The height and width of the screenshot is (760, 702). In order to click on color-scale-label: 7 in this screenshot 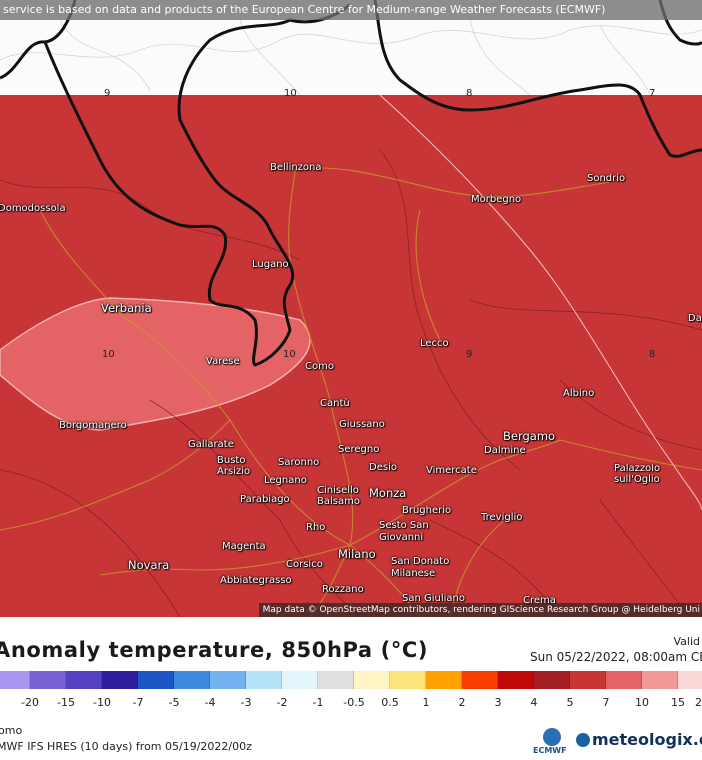, I will do `click(606, 702)`.